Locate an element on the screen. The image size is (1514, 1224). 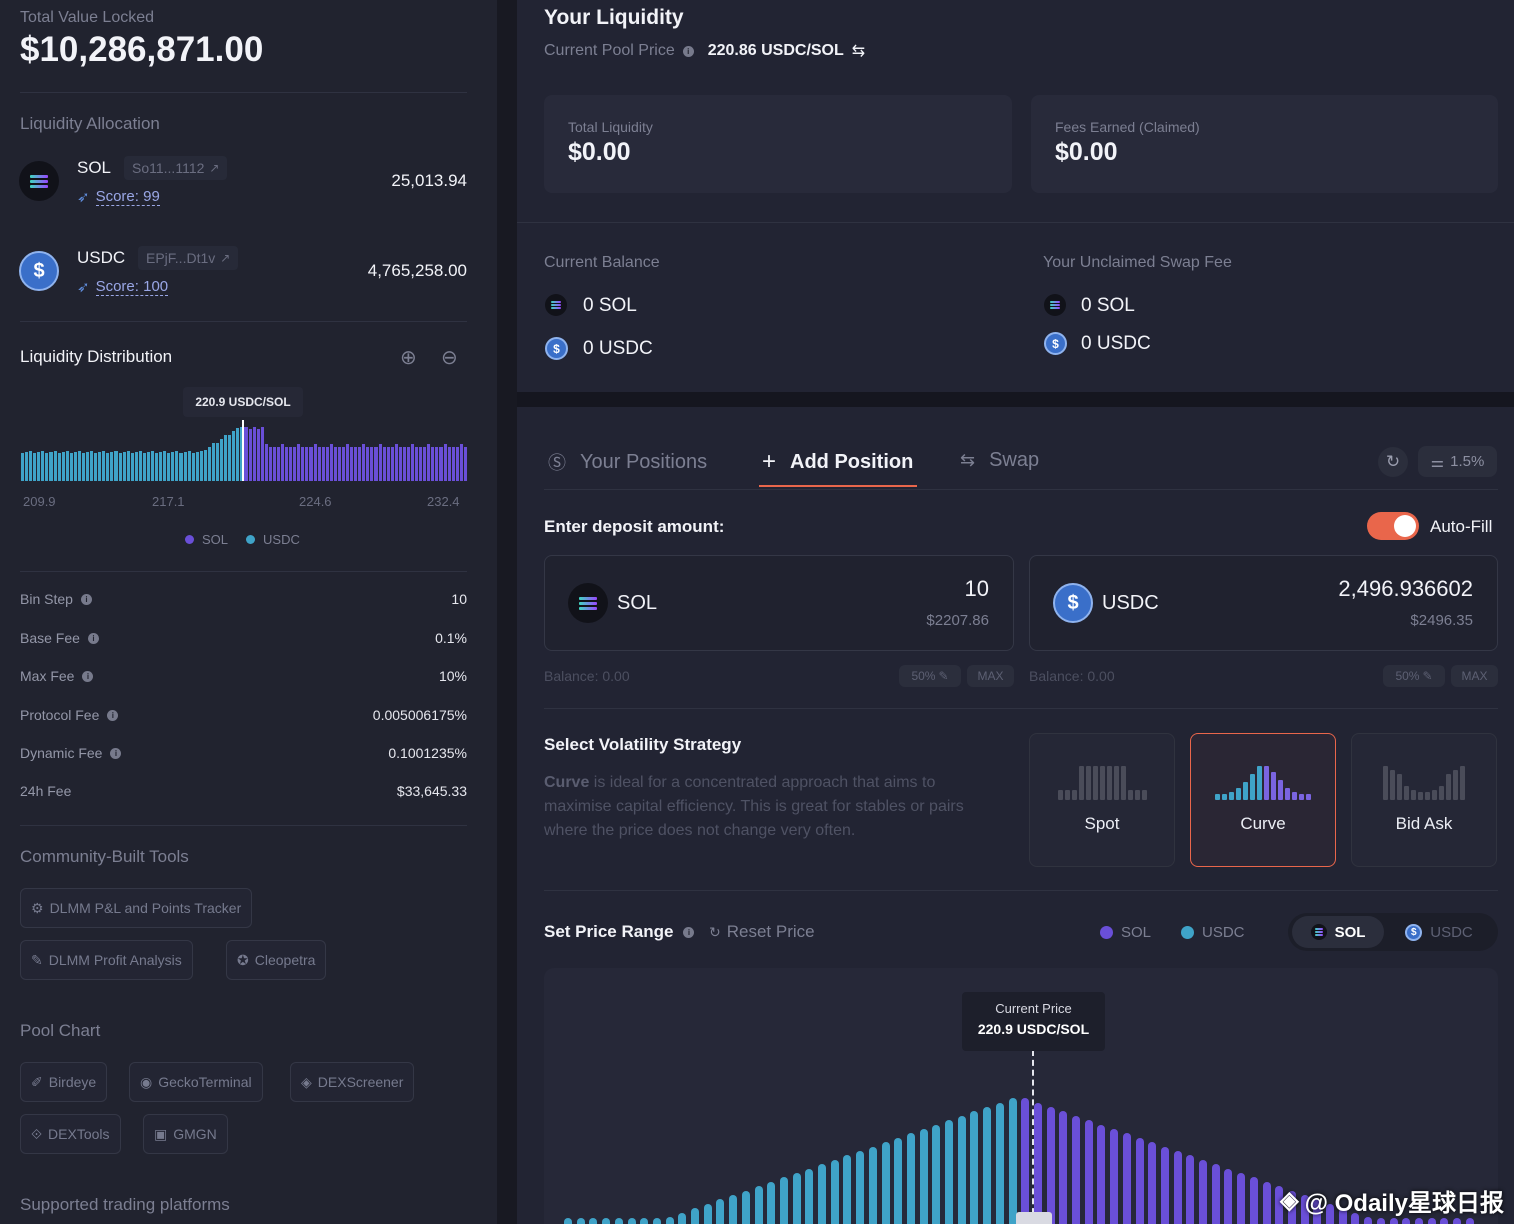
tool-link: ⚙ DLMM P&L and Points Tracker is located at coordinates (136, 908).